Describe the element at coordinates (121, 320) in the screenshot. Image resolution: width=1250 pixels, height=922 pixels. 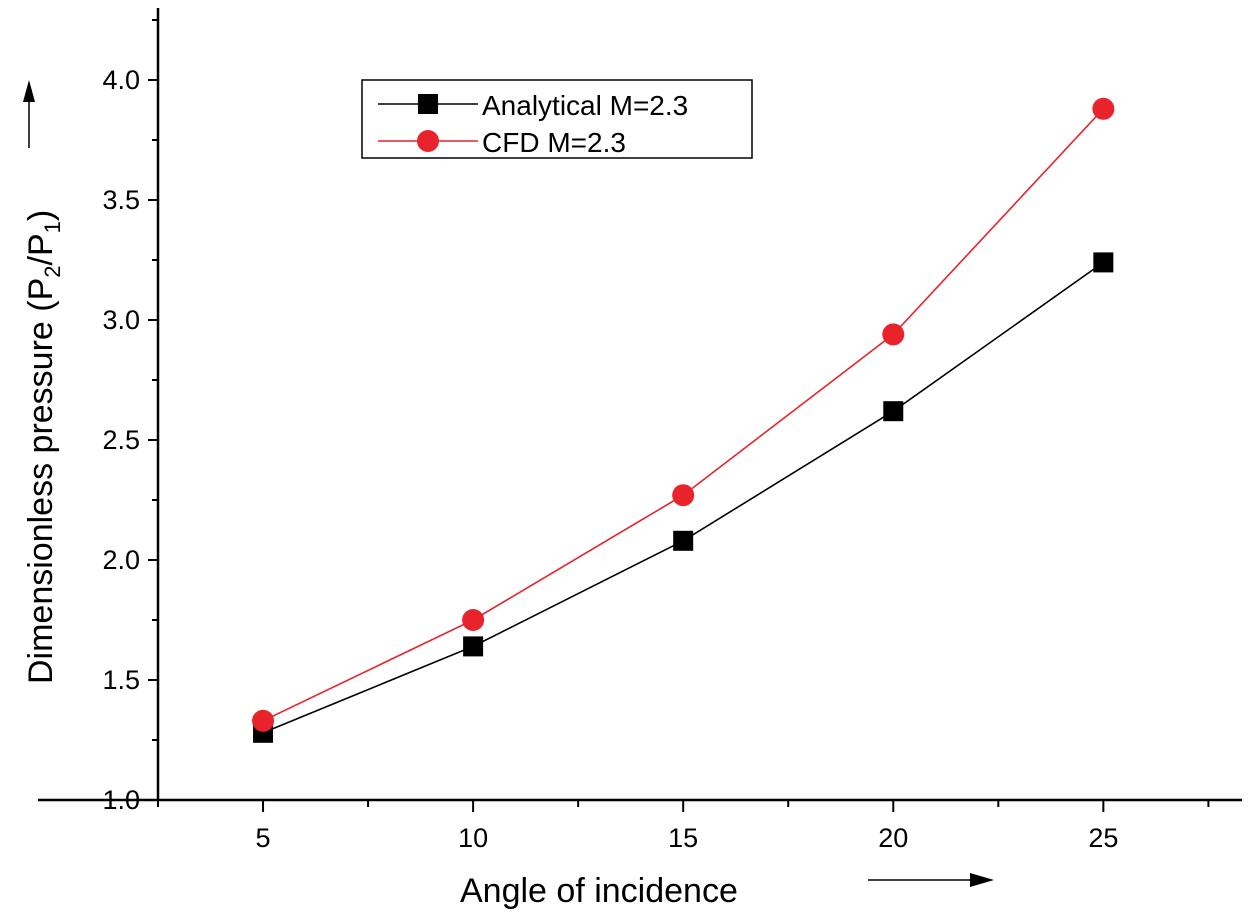
I see `y-tick-label: 3.0` at that location.